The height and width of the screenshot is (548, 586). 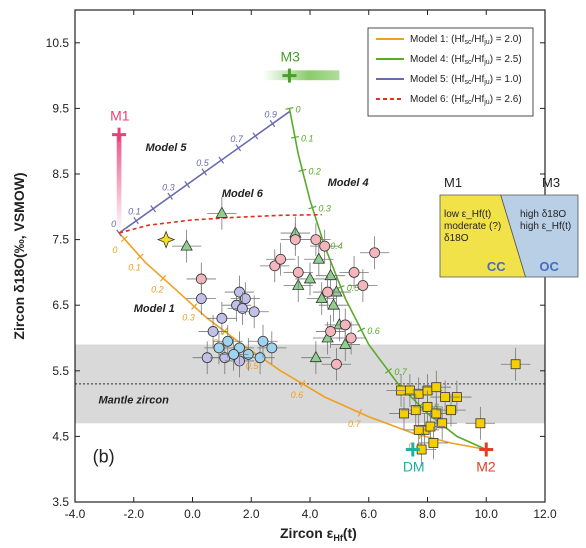 What do you see at coordinates (486, 467) in the screenshot?
I see `endmember-m2-label: M2` at bounding box center [486, 467].